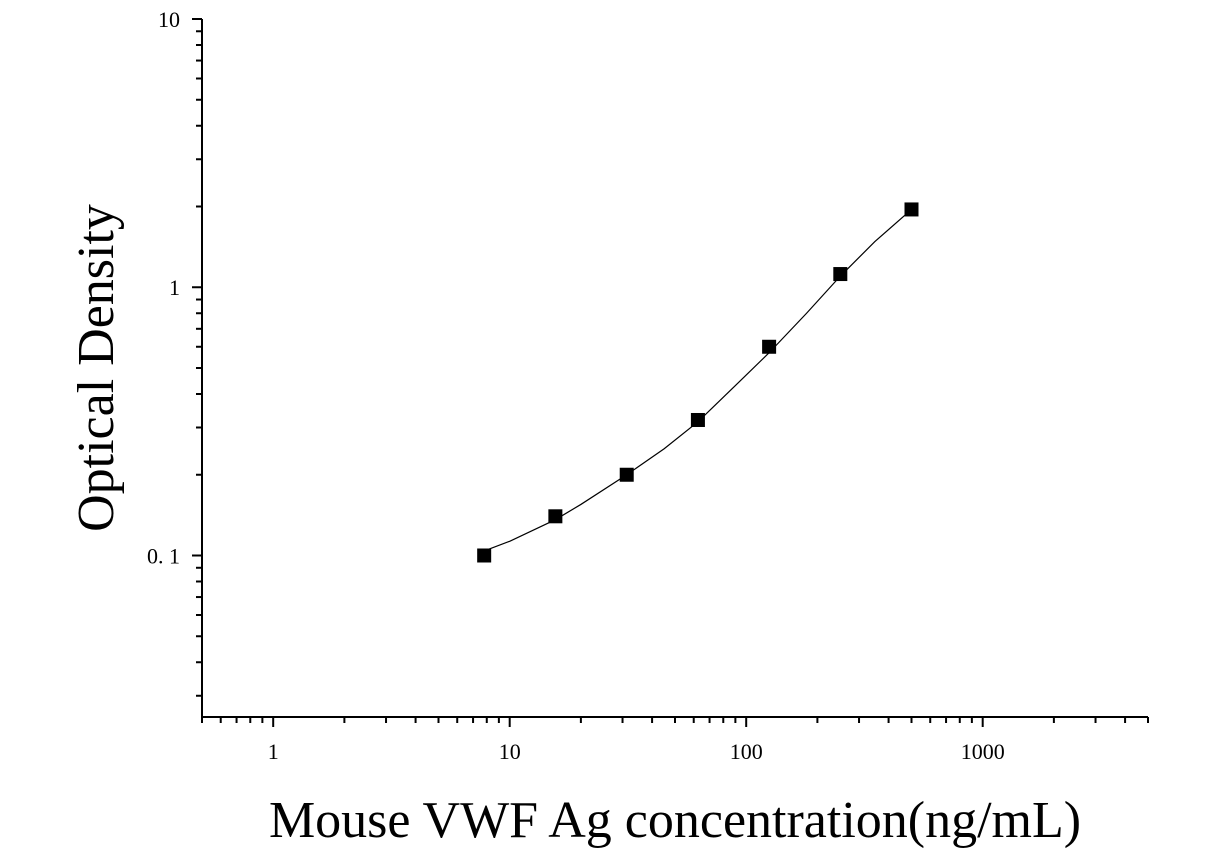 This screenshot has height=862, width=1209. I want to click on y-tick-label: 10, so click(169, 19).